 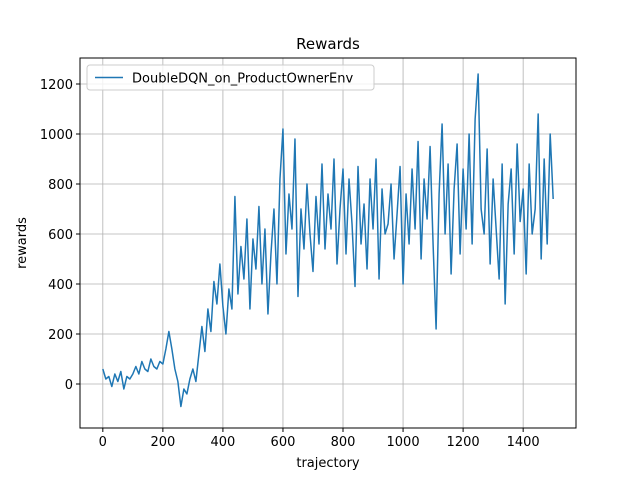 I want to click on legend-box, so click(x=230, y=77).